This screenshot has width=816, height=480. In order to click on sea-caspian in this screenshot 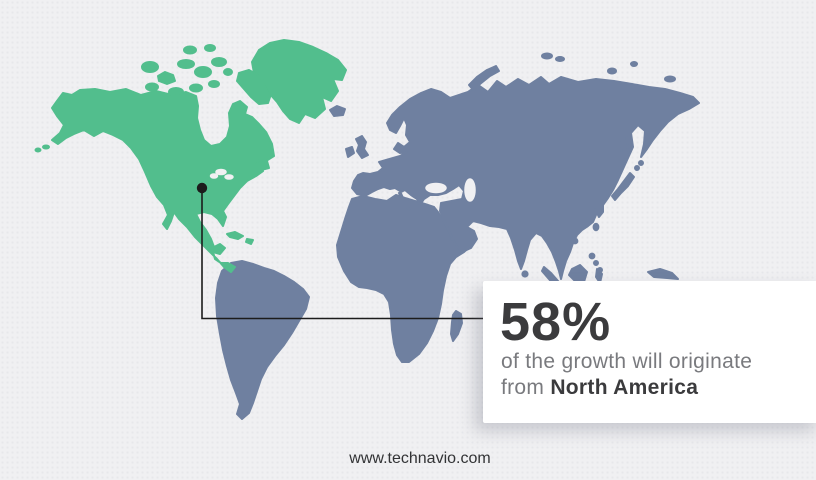, I will do `click(470, 190)`.